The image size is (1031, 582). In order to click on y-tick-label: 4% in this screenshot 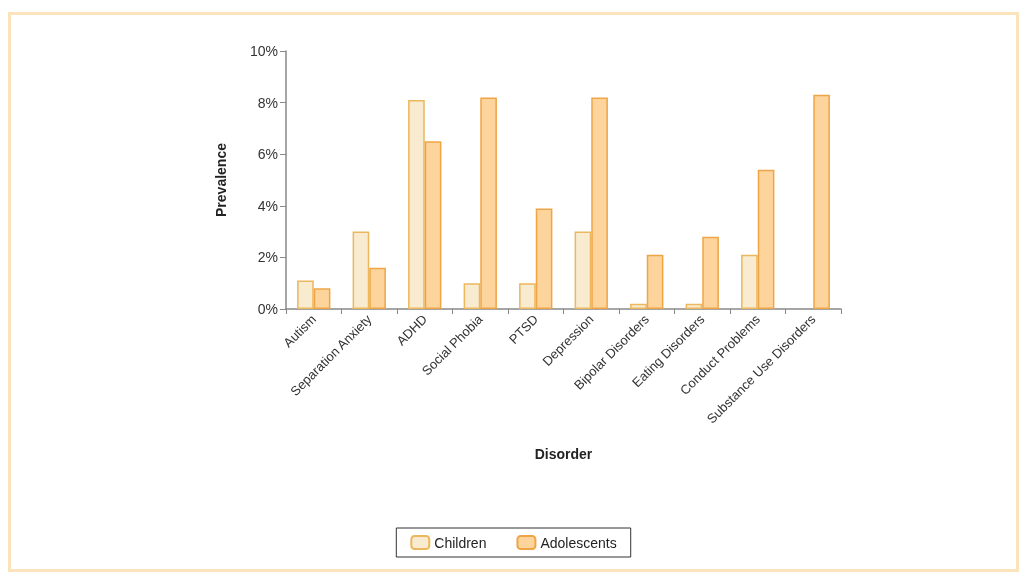, I will do `click(267, 205)`.